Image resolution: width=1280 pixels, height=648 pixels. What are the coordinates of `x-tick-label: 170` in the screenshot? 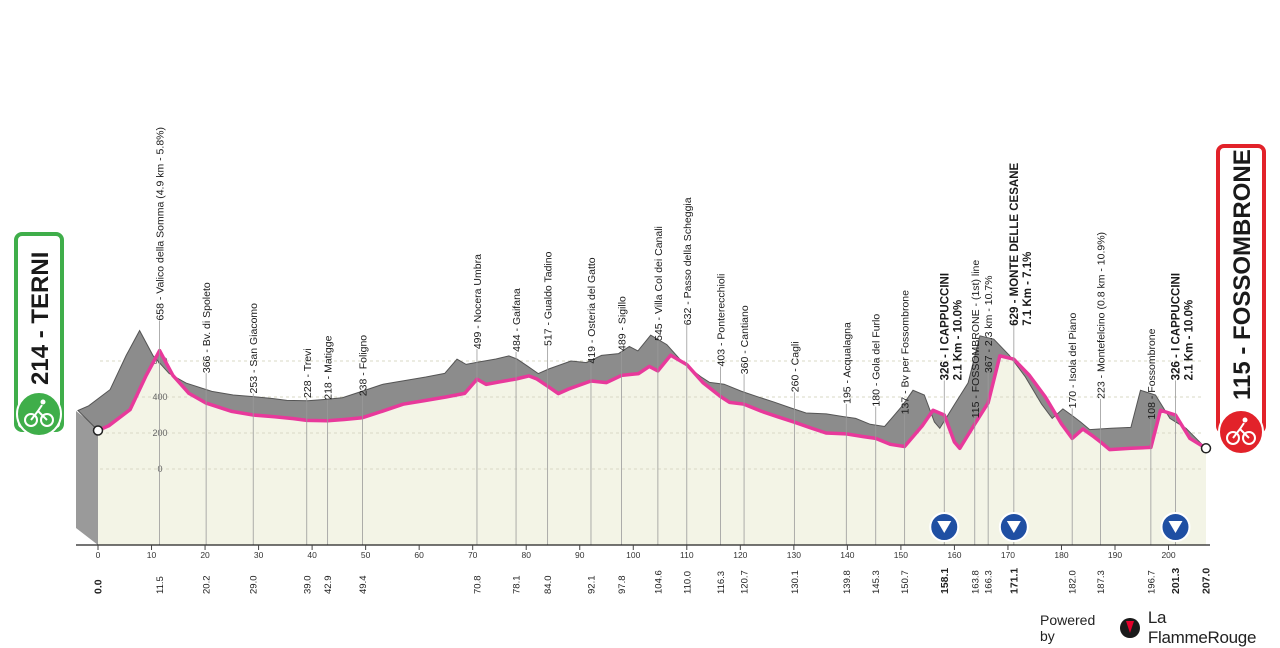 It's located at (1008, 555).